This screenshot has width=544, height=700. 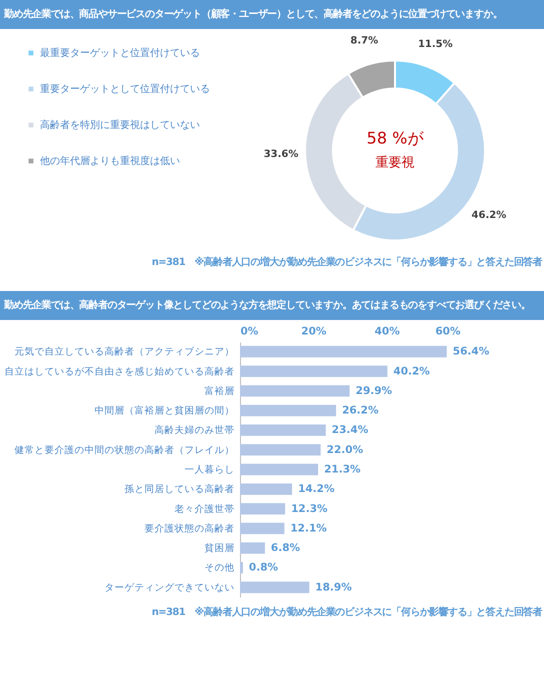 What do you see at coordinates (110, 161) in the screenshot?
I see `legend-label: 他の年代層よりも重視度は低い` at bounding box center [110, 161].